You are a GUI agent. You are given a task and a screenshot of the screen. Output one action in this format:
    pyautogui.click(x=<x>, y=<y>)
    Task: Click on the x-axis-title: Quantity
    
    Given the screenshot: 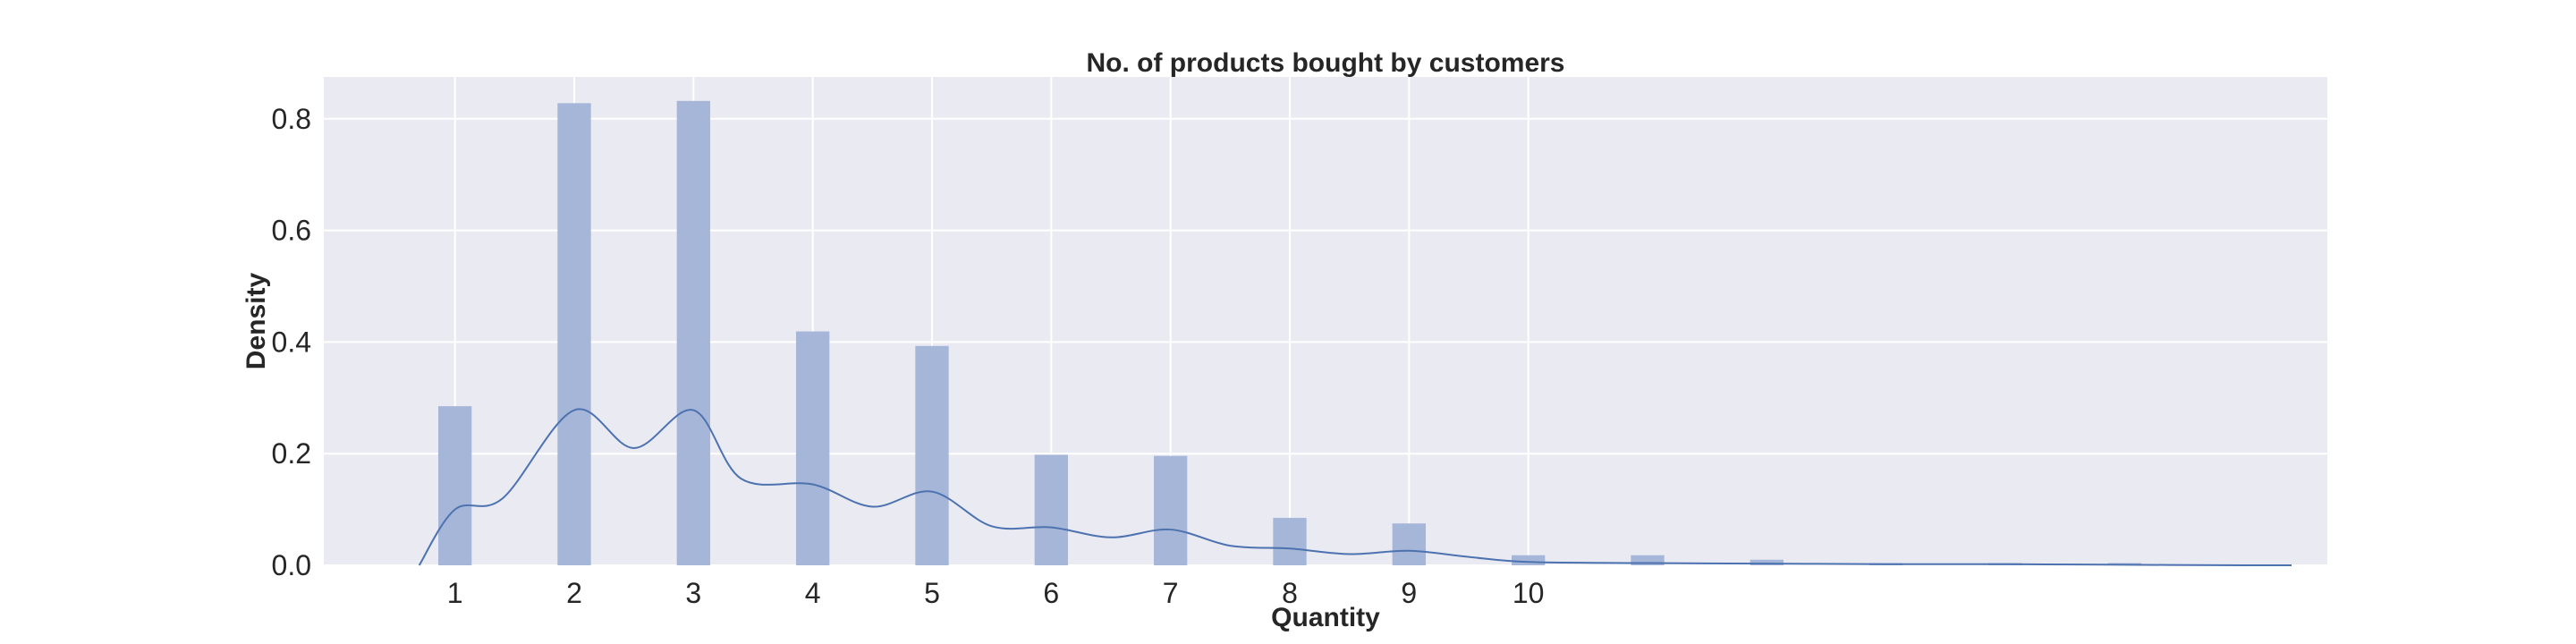 What is the action you would take?
    pyautogui.click(x=1325, y=617)
    